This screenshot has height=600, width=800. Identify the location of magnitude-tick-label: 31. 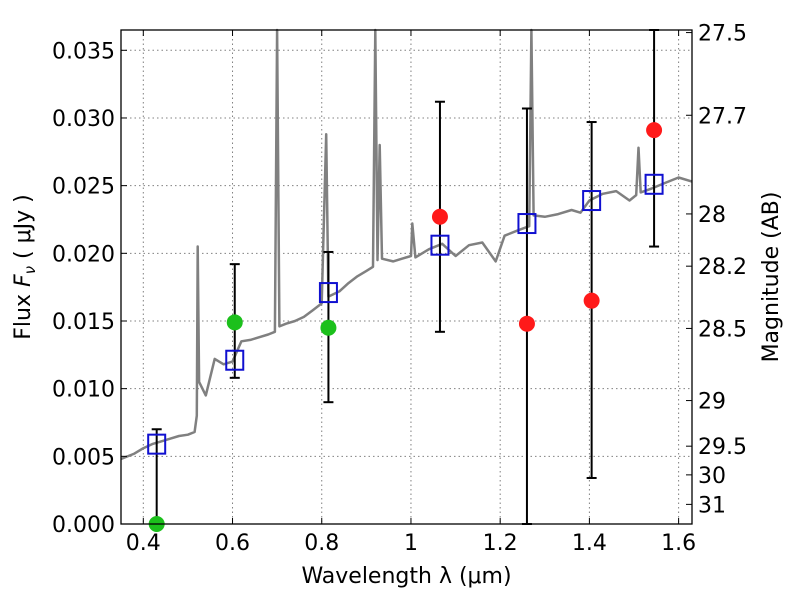
(712, 505).